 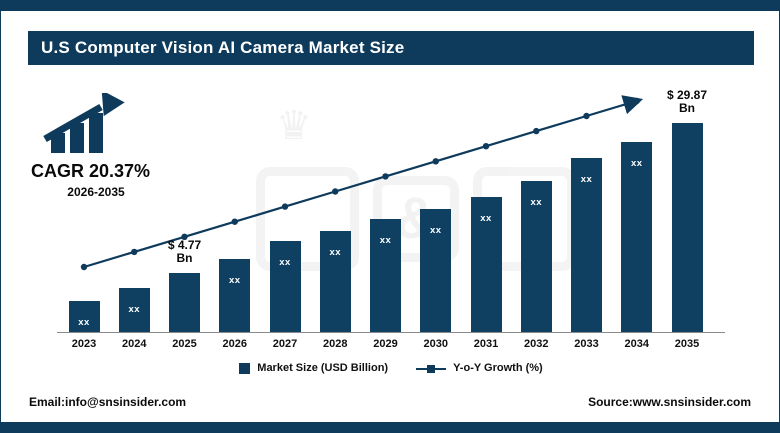 What do you see at coordinates (108, 402) in the screenshot?
I see `footer-email: Email:info@snsinsider.com` at bounding box center [108, 402].